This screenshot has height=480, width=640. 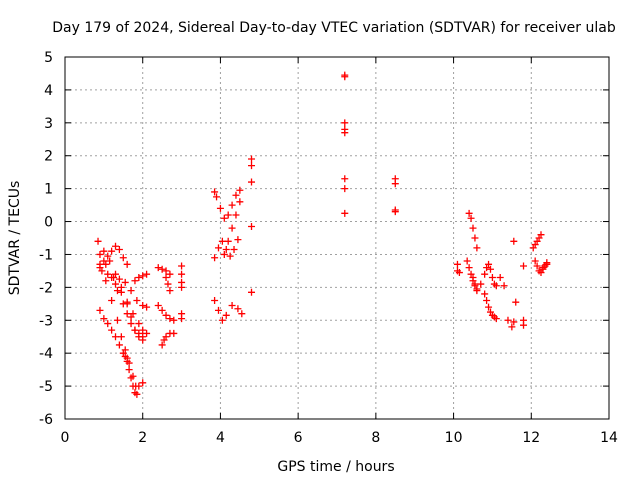 I want to click on x-tick-label: 4, so click(x=220, y=438).